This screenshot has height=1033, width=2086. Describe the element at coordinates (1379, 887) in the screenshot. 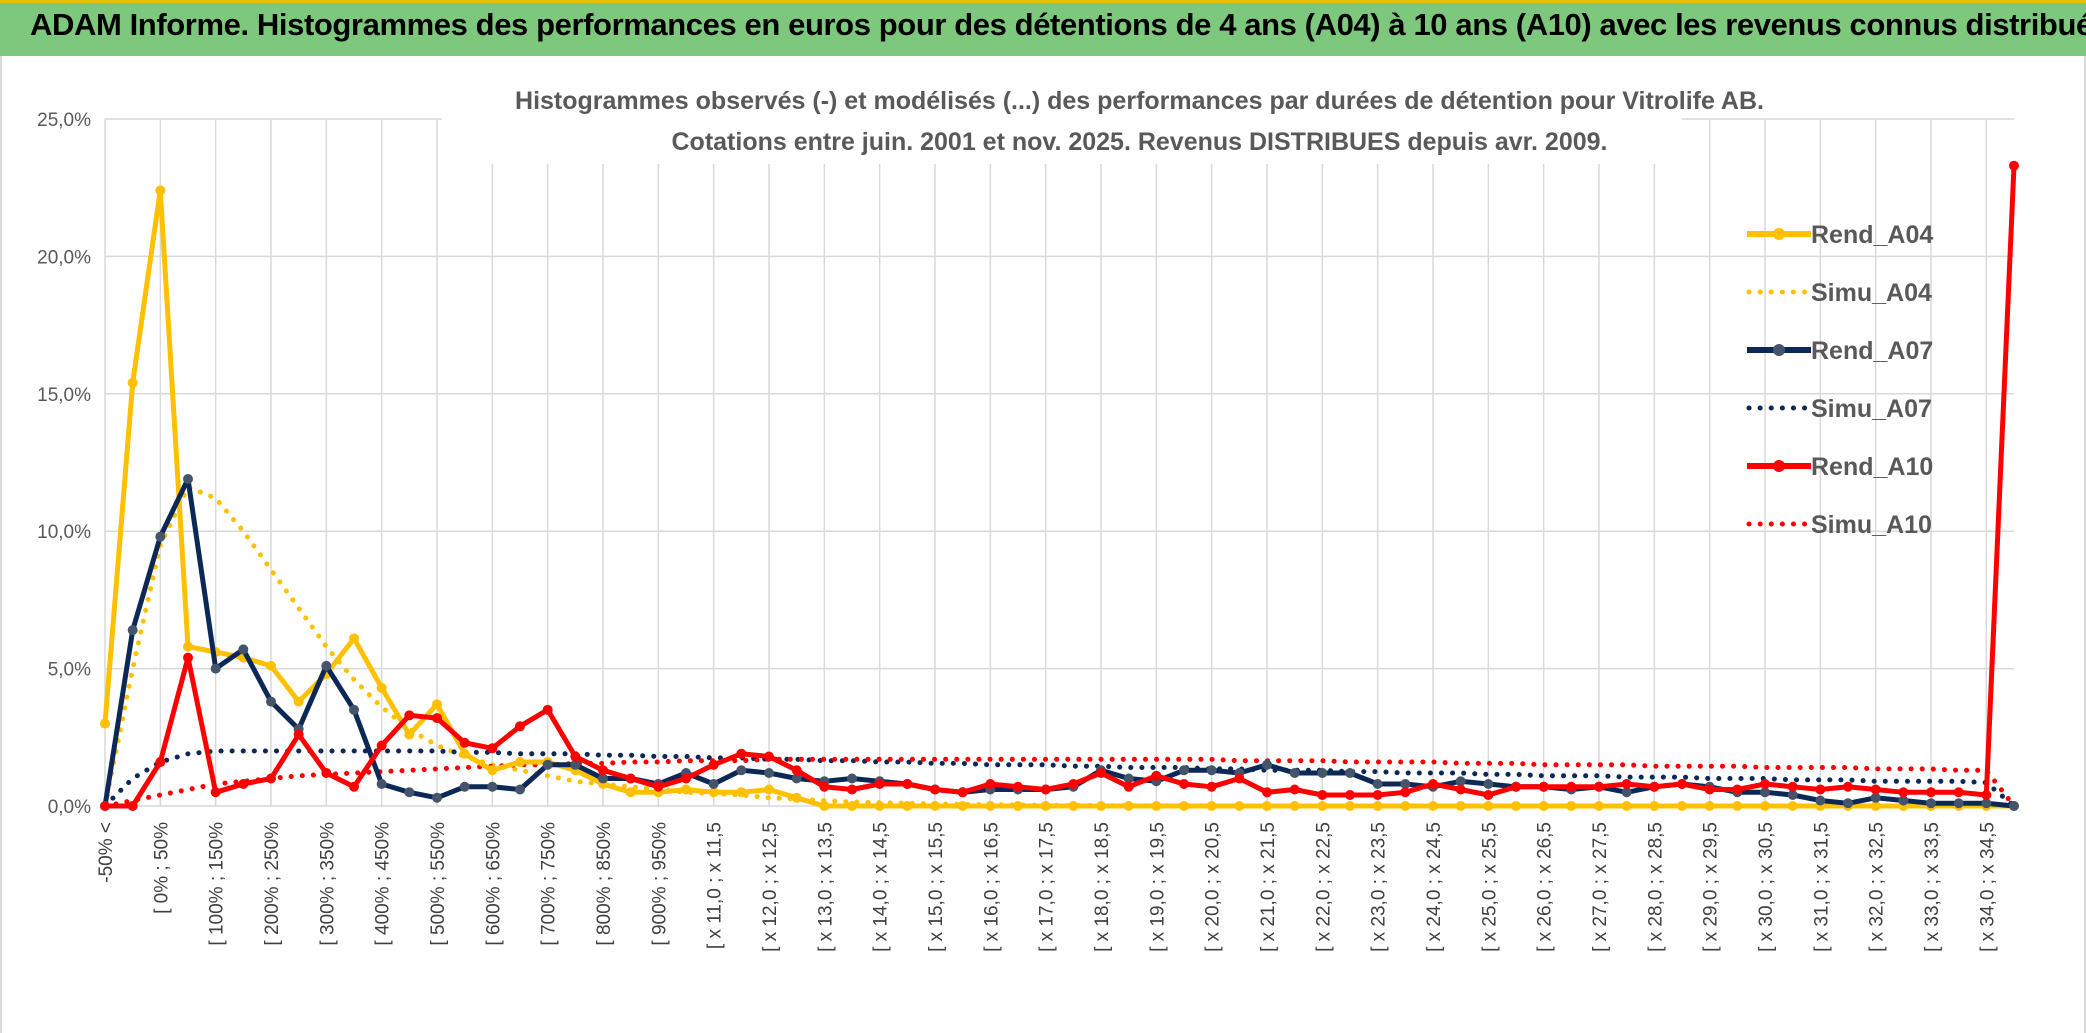

I see `x-tick-label: [ x 23,0 ; x 23,5` at that location.